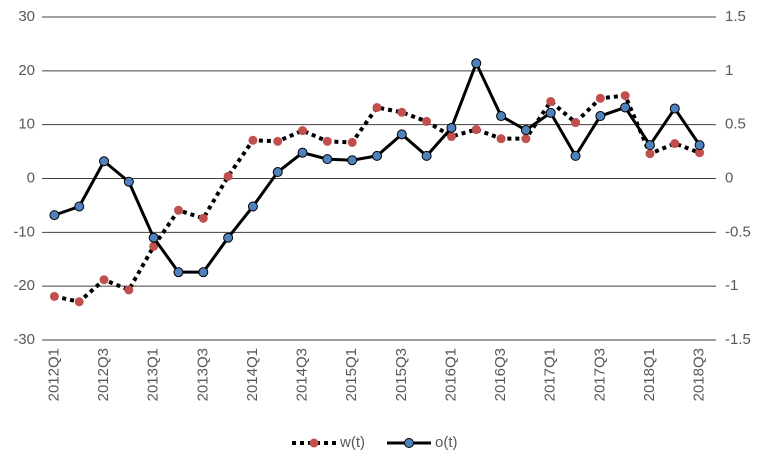  Describe the element at coordinates (599, 374) in the screenshot. I see `x-tick-label: 2017Q3` at that location.